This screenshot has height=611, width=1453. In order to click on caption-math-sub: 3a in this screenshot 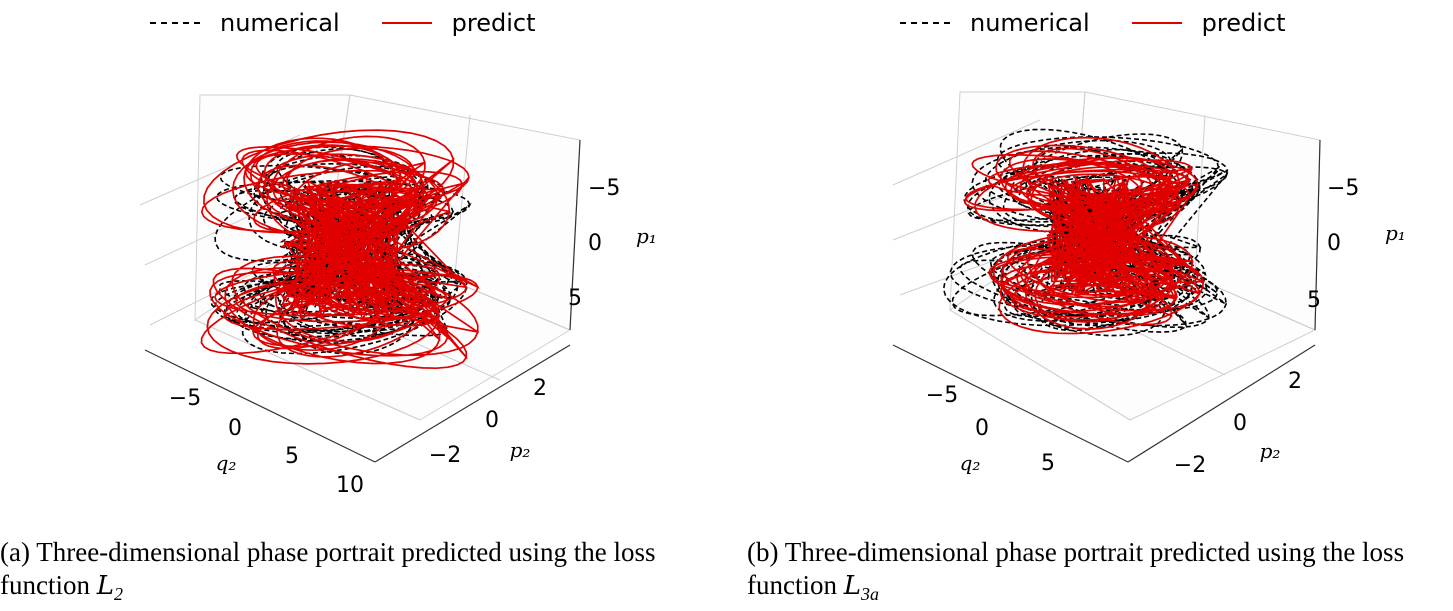, I will do `click(870, 594)`.